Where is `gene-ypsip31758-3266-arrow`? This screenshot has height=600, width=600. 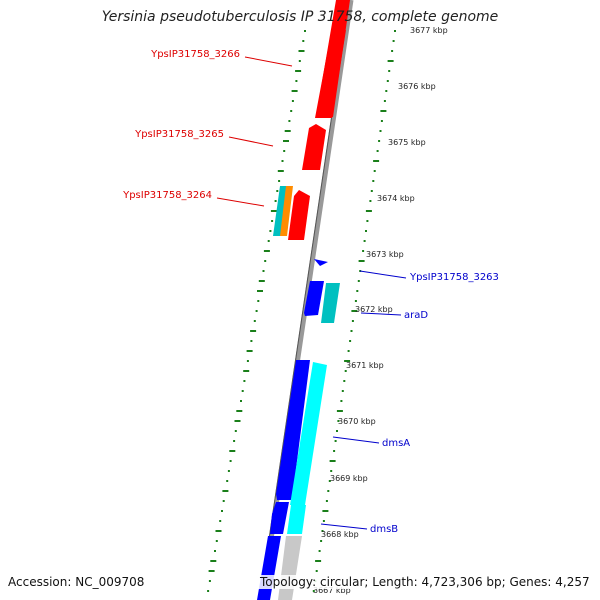
gene-ypsip31758-3266-arrow is located at coordinates (330, 74).